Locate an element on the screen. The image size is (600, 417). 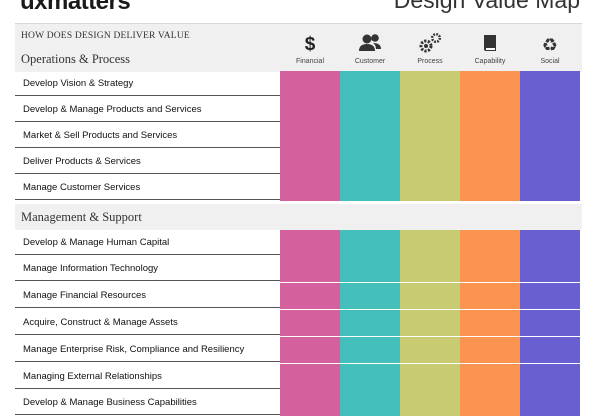
column-label-financial: Financial is located at coordinates (309, 61).